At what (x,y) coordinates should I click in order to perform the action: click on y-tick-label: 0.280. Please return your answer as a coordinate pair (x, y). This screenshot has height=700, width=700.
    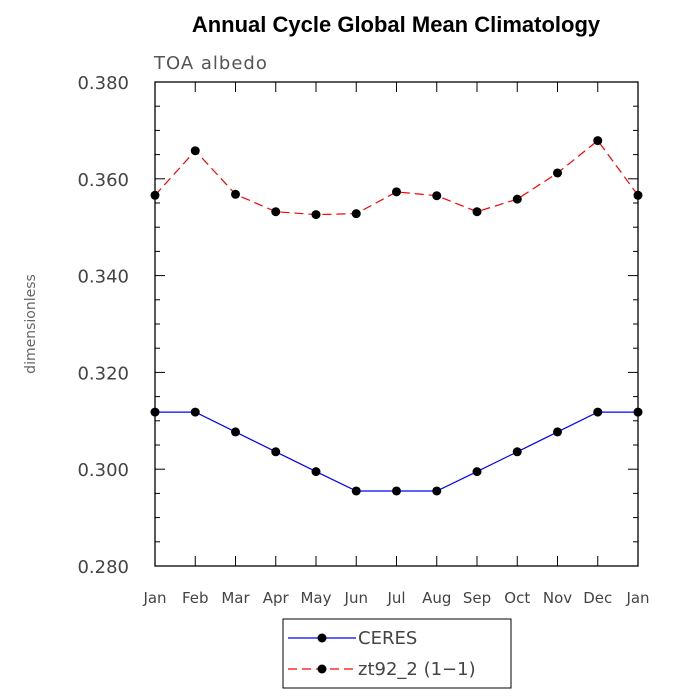
    Looking at the image, I should click on (103, 567).